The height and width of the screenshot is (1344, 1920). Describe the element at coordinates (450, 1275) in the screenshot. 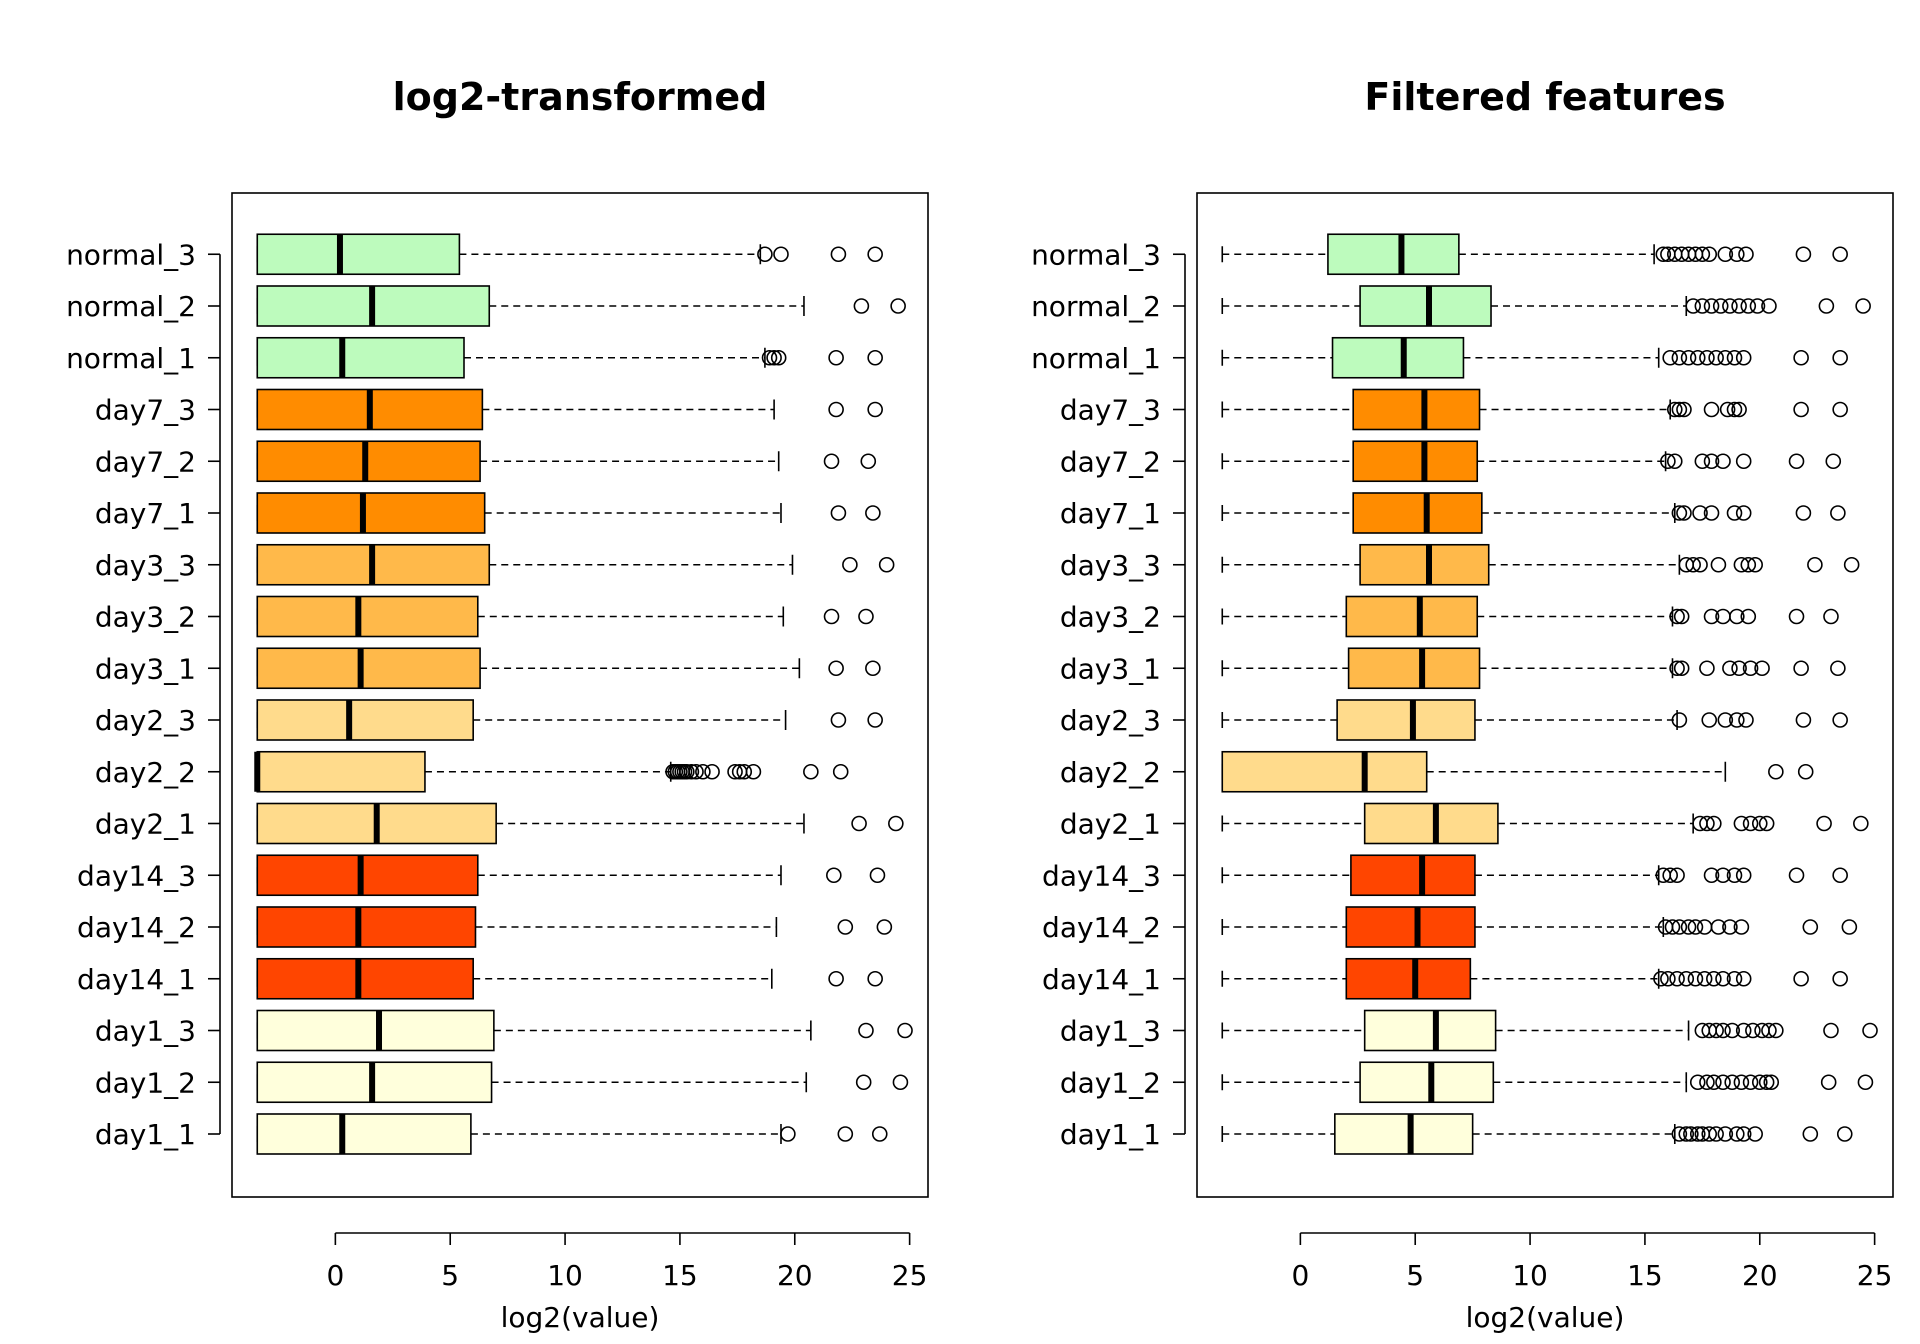

I see `x-tick-label: 5` at that location.